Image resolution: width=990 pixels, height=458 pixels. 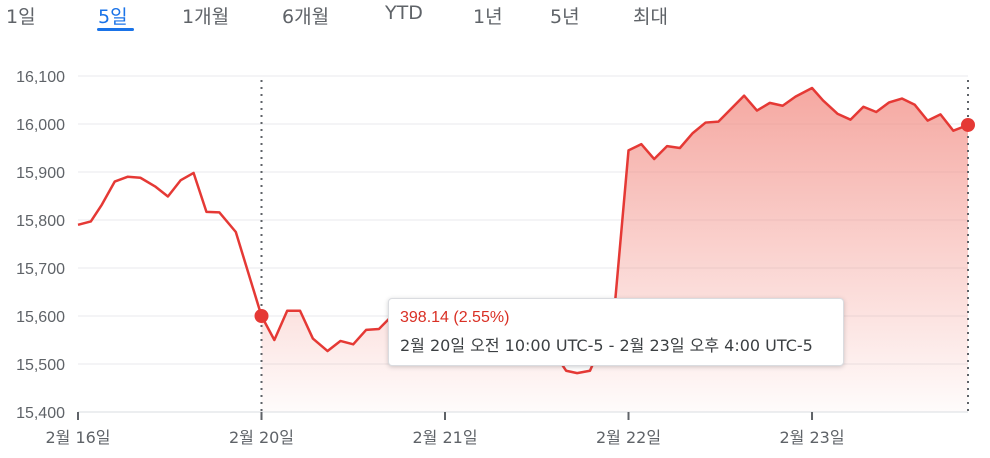 What do you see at coordinates (506, 429) in the screenshot?
I see `x-axis: 2월 16일 2월 20일 2월 21일 2월 22일 2월 23일` at bounding box center [506, 429].